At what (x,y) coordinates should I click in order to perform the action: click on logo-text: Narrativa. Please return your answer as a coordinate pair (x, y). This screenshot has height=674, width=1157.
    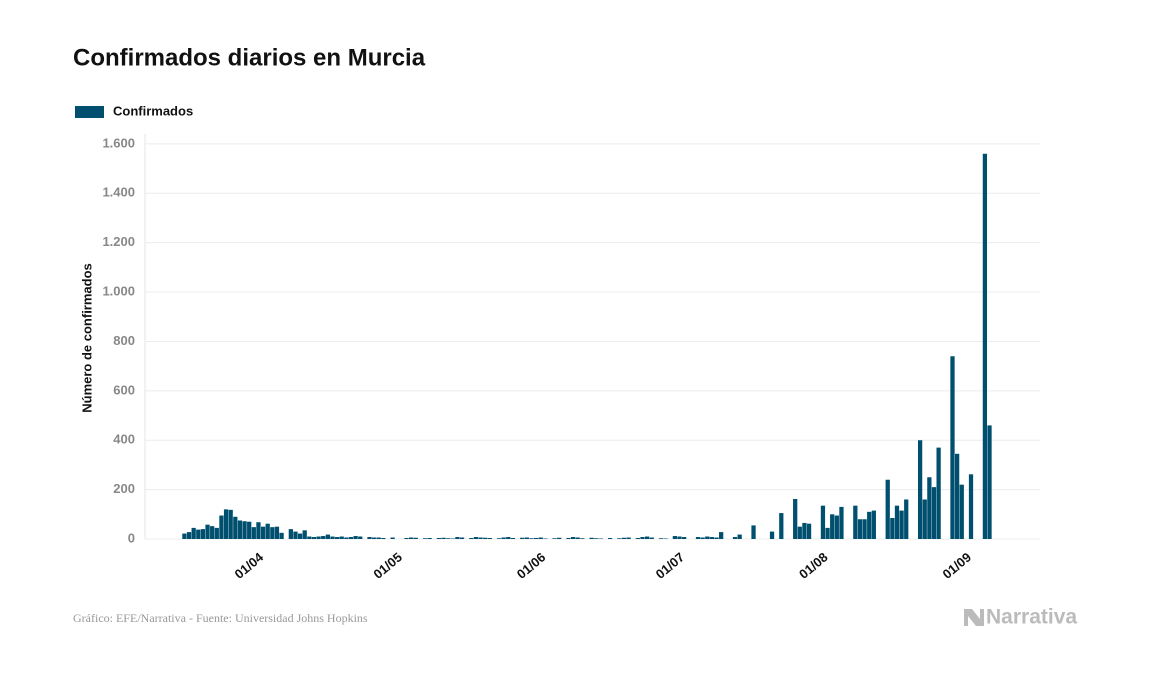
    Looking at the image, I should click on (1031, 617).